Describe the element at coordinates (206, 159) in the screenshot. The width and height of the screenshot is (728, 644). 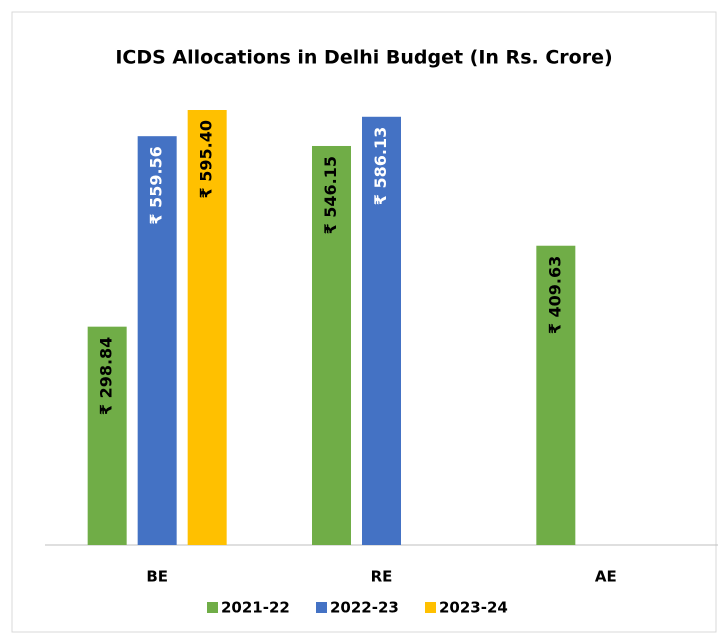
I see `data-label: ₹ 595.40` at that location.